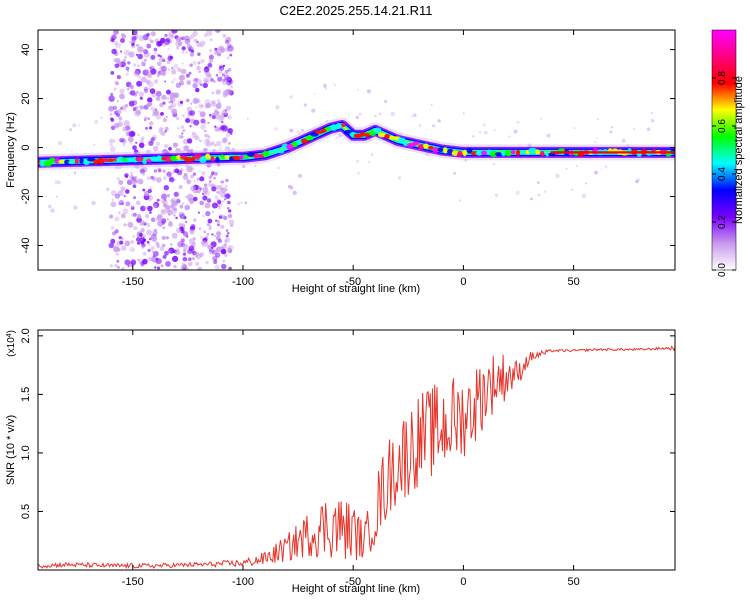  Describe the element at coordinates (739, 150) in the screenshot. I see `colorbar-label: Normalized spectral amplitude` at that location.